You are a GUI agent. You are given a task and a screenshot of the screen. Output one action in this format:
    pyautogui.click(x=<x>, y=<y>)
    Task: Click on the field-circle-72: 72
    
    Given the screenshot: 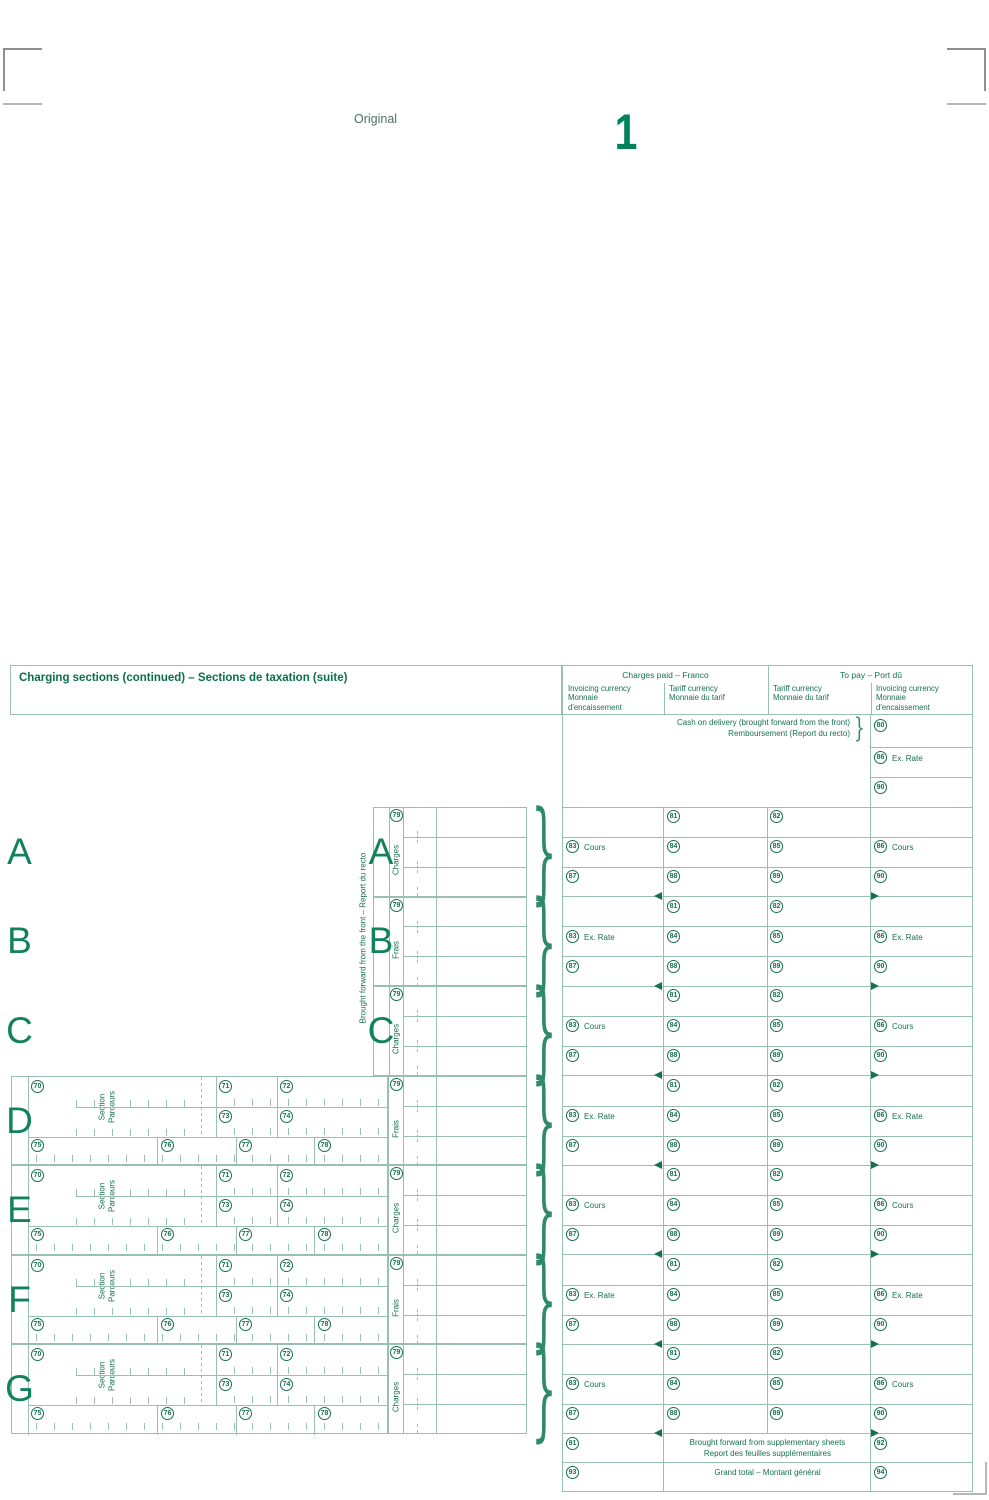 What is the action you would take?
    pyautogui.click(x=286, y=1086)
    